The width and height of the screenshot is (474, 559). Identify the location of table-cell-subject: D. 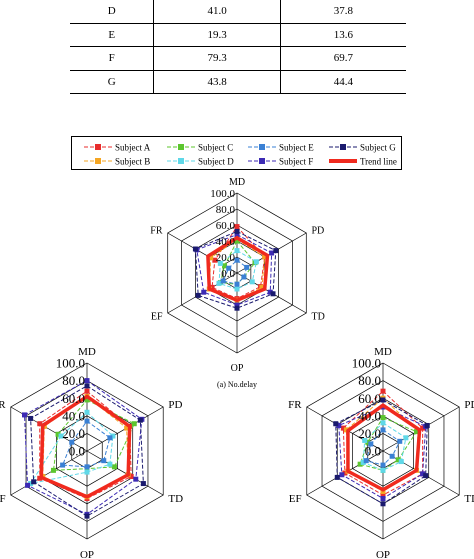
(112, 12).